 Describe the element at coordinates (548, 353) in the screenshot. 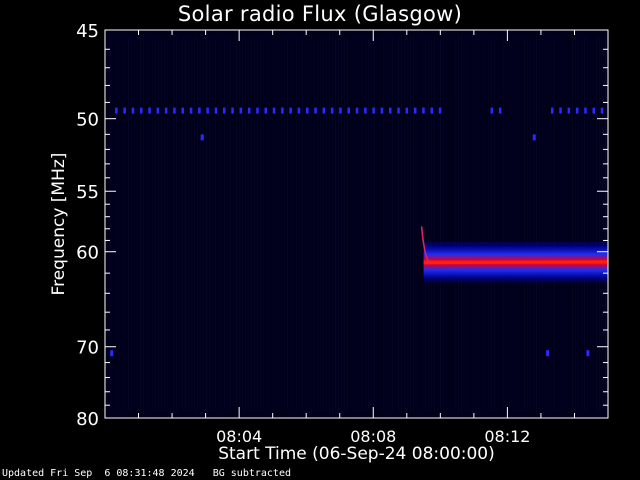

I see `interference-dot` at that location.